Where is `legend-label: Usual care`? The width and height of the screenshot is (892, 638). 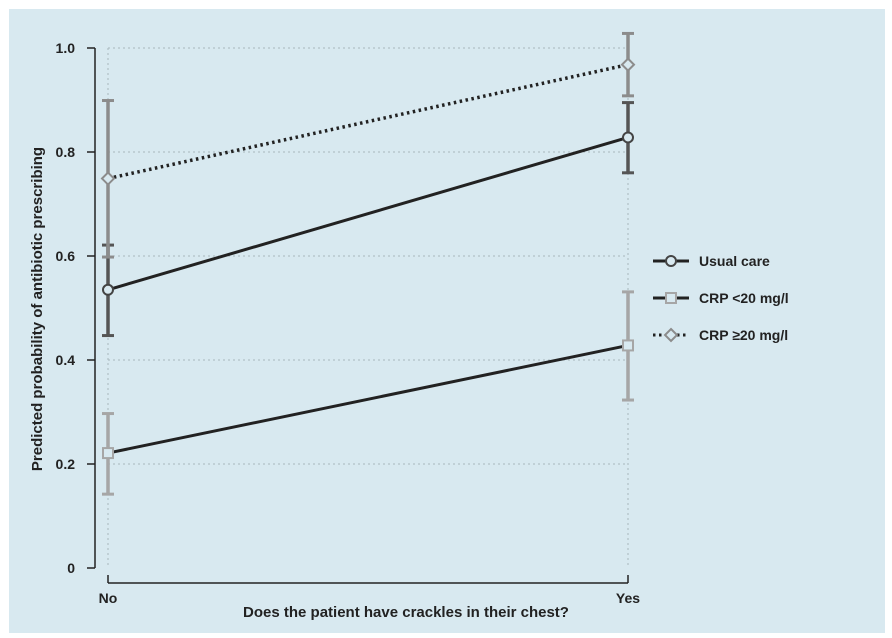
legend-label: Usual care is located at coordinates (734, 261).